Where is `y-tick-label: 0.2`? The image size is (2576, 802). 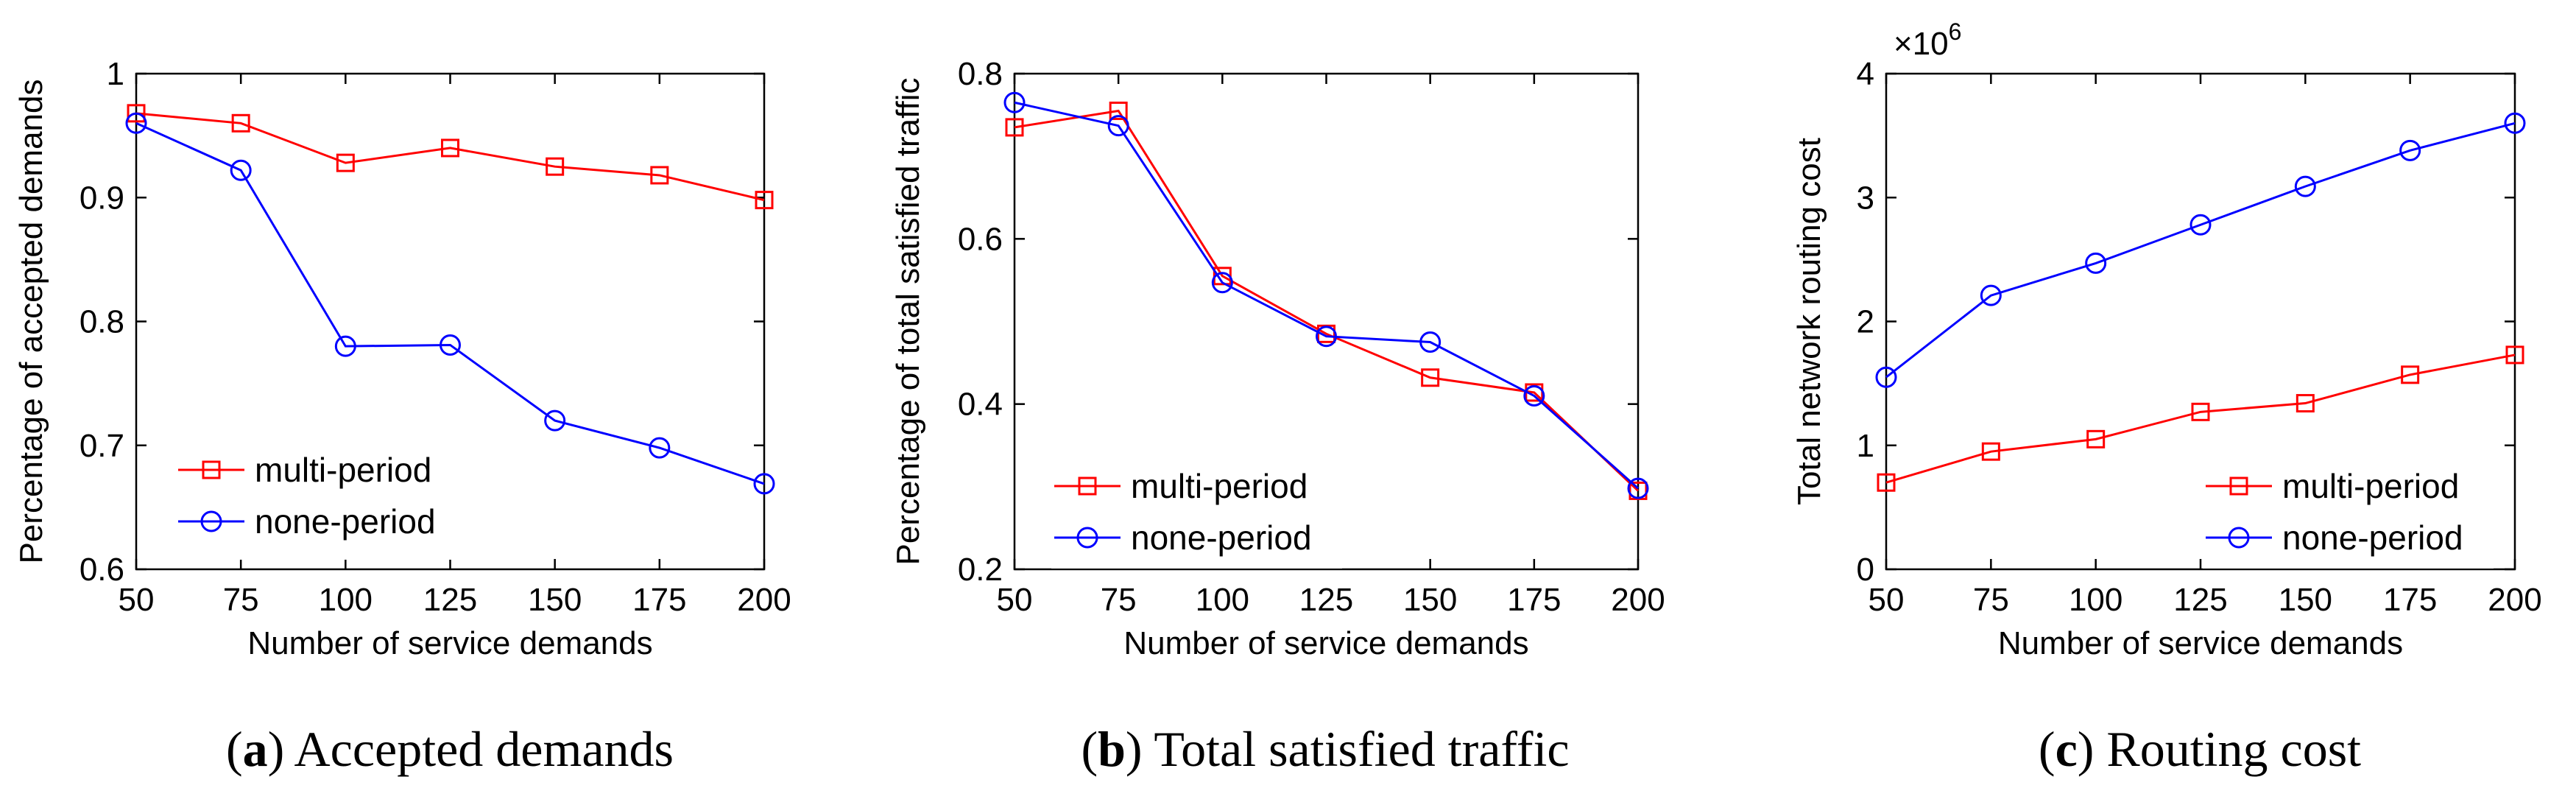
y-tick-label: 0.2 is located at coordinates (980, 570).